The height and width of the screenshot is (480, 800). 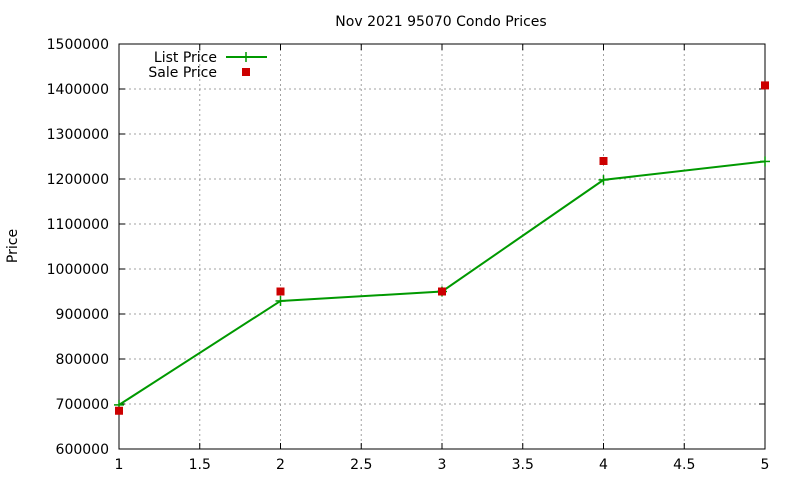 I want to click on x-tick-label: 1, so click(x=119, y=465).